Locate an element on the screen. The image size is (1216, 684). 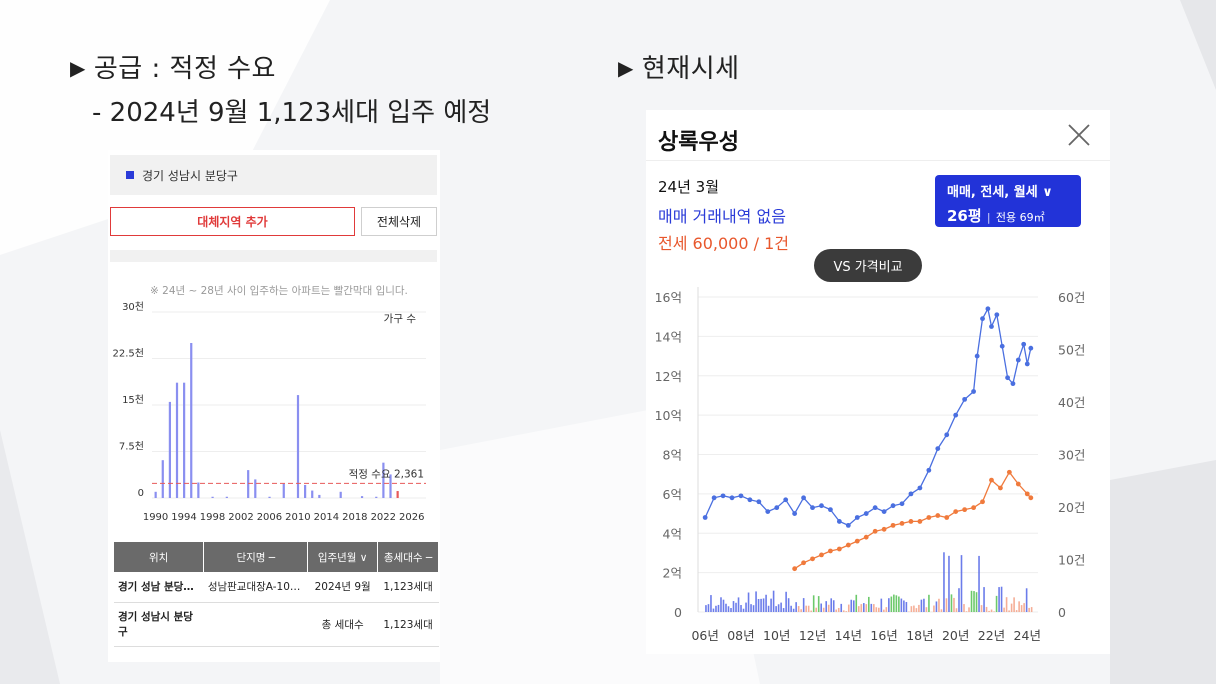
table-row: 경기 성남 분당… 성남판교대장A-10… 2024년 9월 1,123세대 is located at coordinates (276, 587).